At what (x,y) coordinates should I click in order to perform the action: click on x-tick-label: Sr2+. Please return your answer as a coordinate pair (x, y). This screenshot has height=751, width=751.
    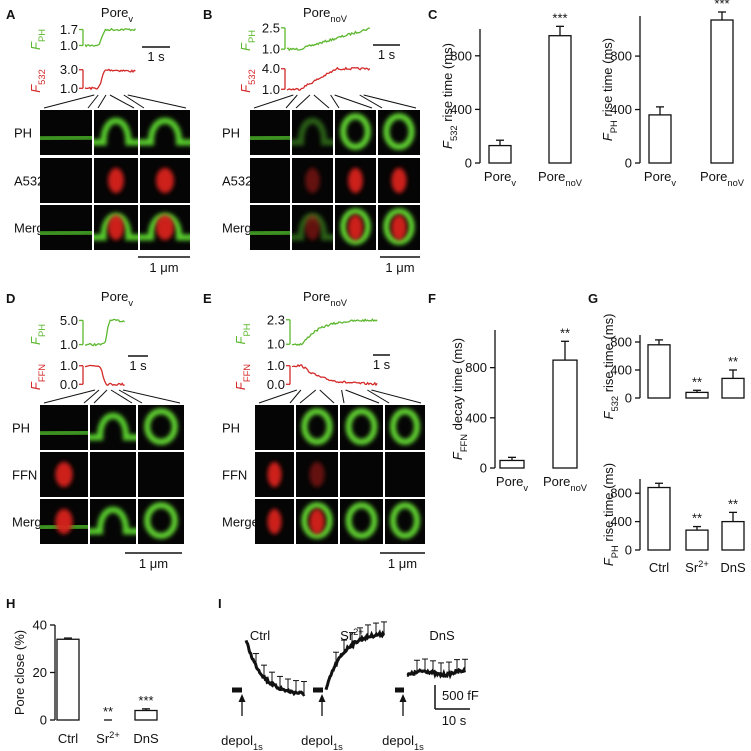
    Looking at the image, I should click on (697, 567).